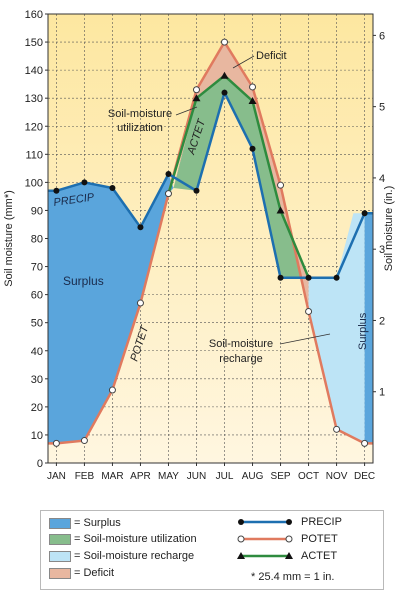 Image resolution: width=401 pixels, height=594 pixels. What do you see at coordinates (281, 476) in the screenshot?
I see `x-tick-label: SEP` at bounding box center [281, 476].